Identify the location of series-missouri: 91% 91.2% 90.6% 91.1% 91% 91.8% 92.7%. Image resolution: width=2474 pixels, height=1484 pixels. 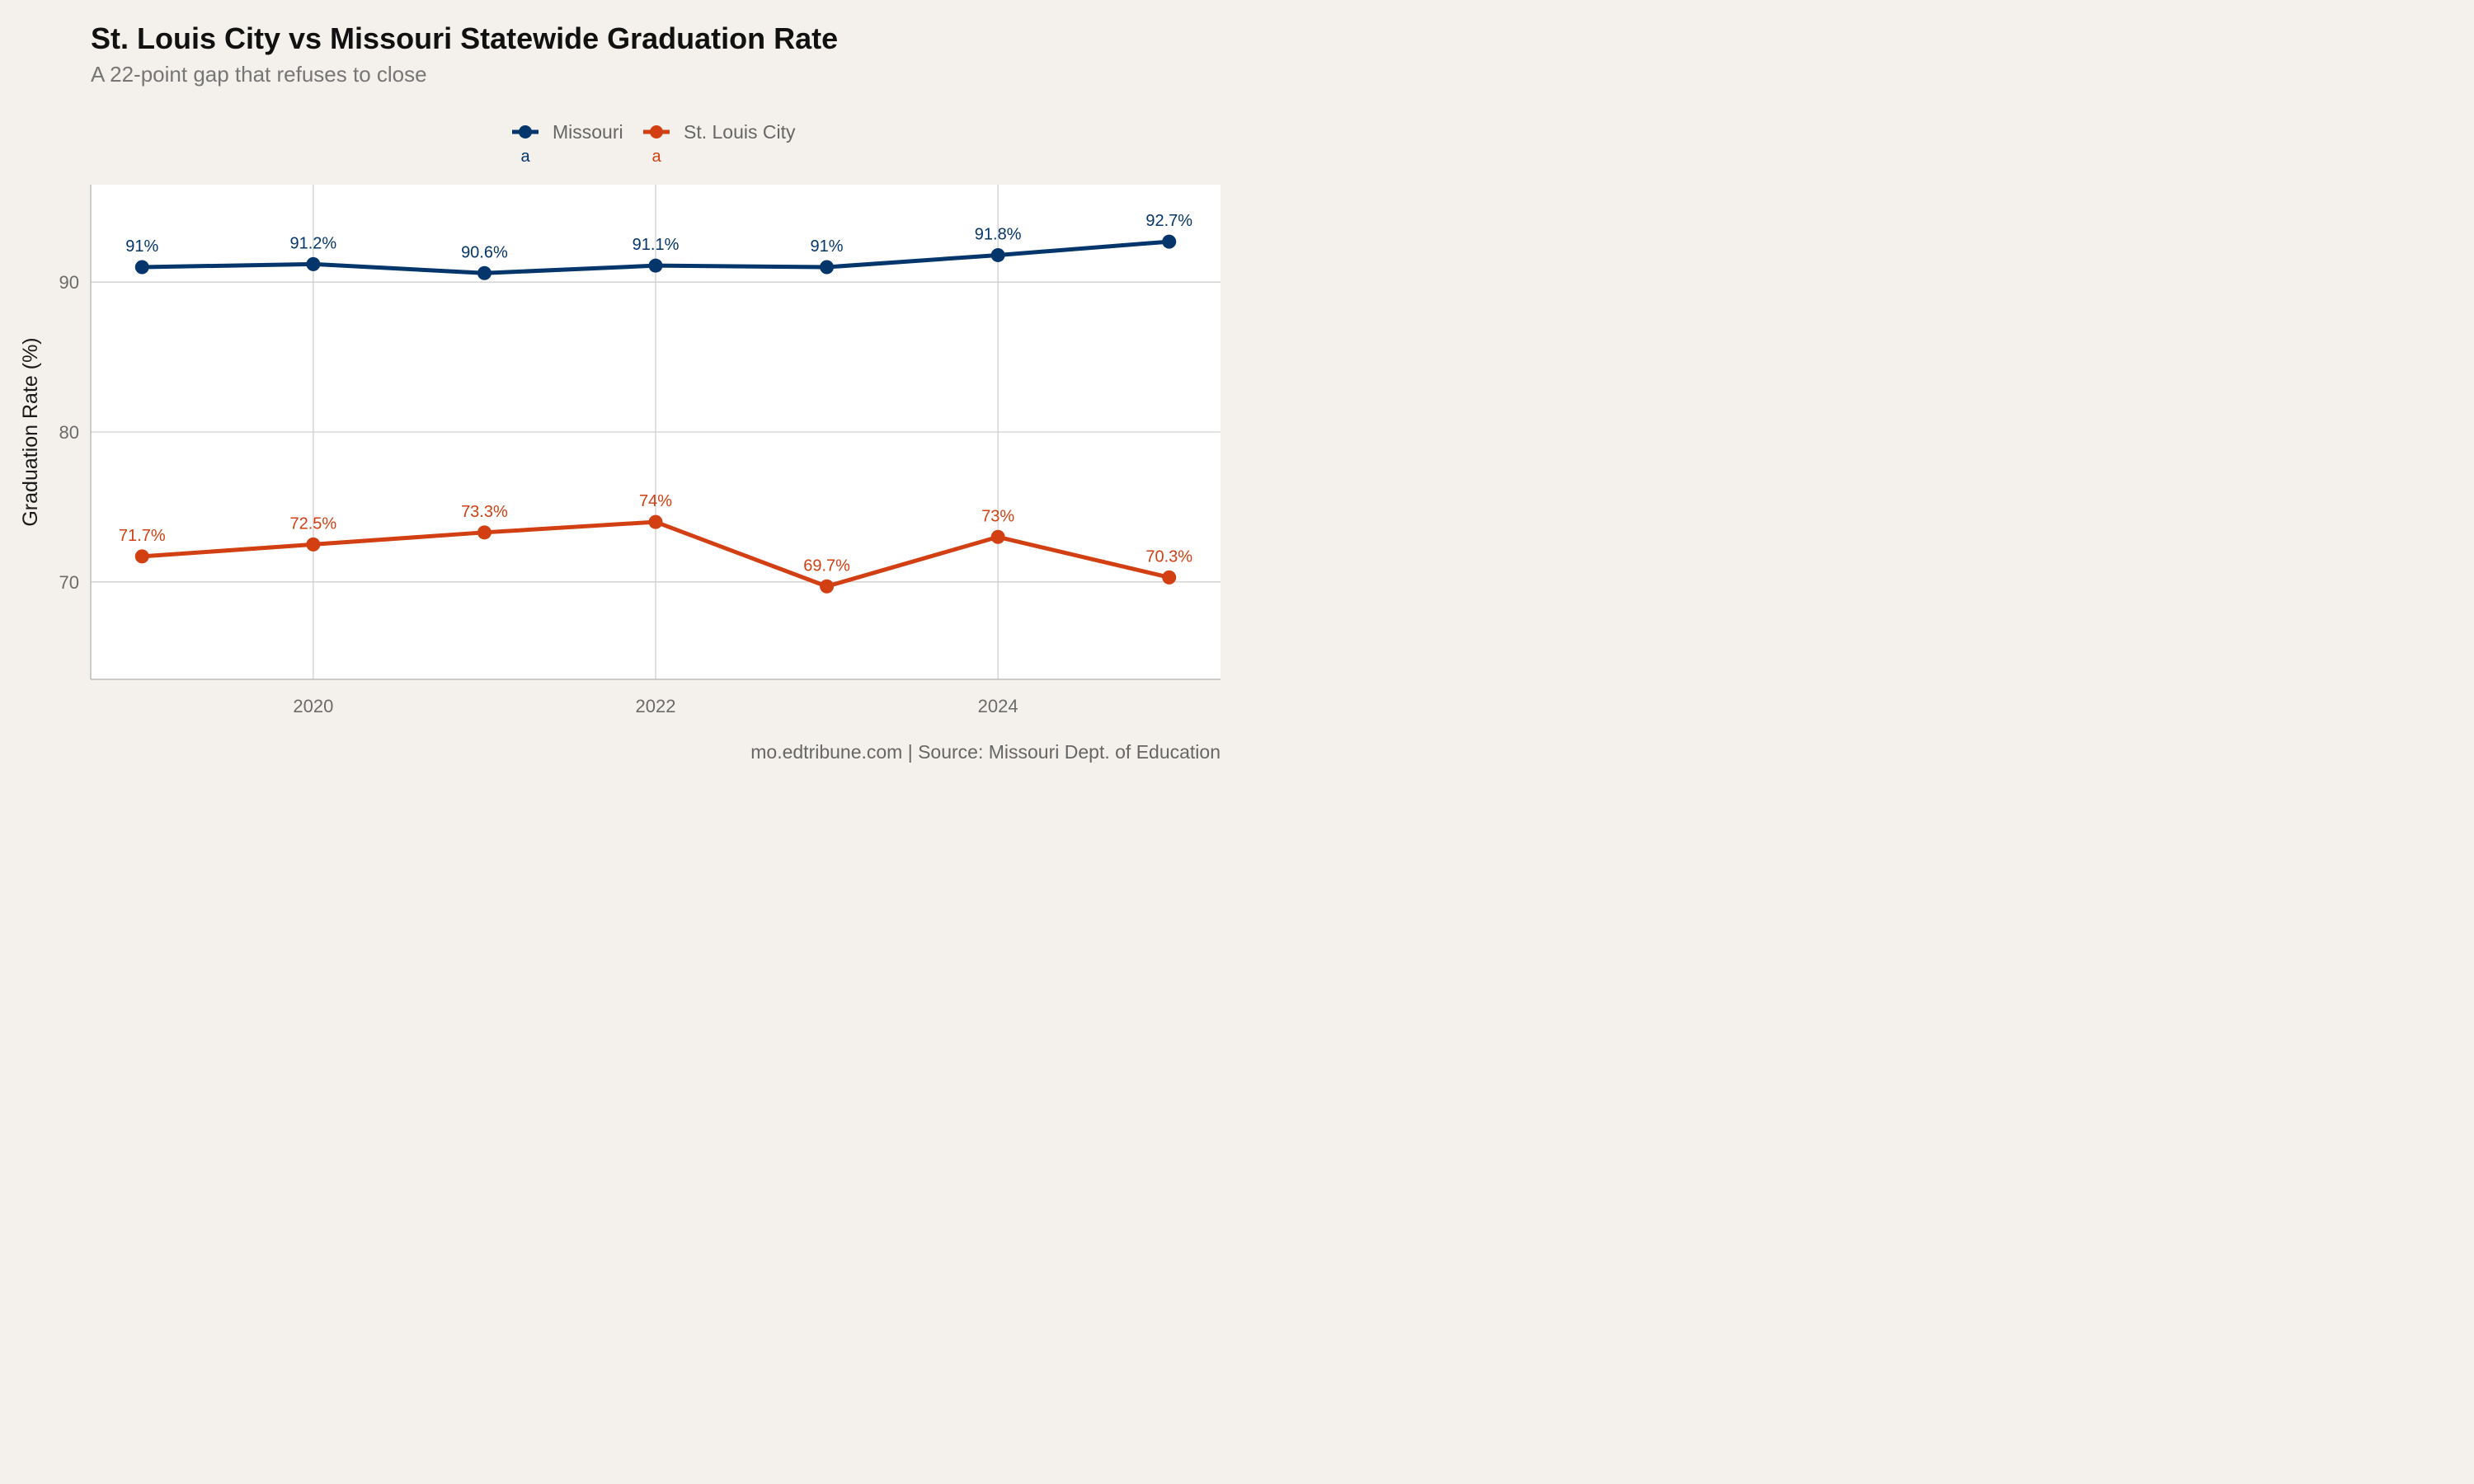
(658, 246).